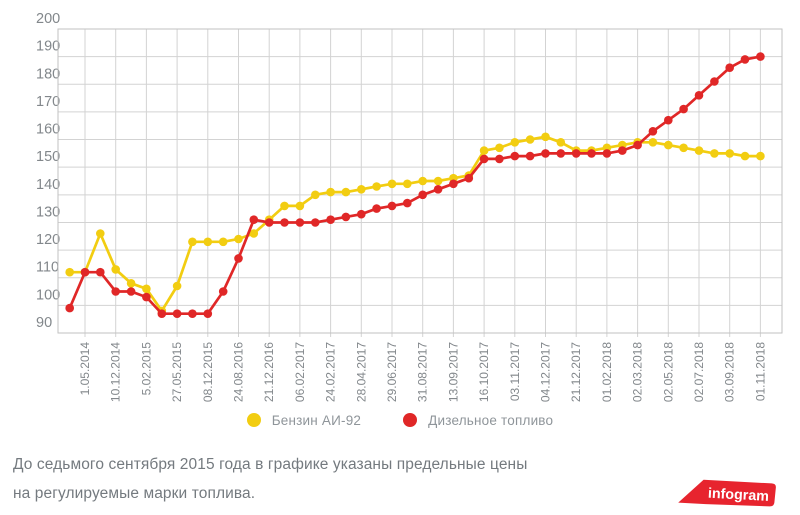 The image size is (800, 515). What do you see at coordinates (48, 47) in the screenshot?
I see `y-axis-tick-label: 190` at bounding box center [48, 47].